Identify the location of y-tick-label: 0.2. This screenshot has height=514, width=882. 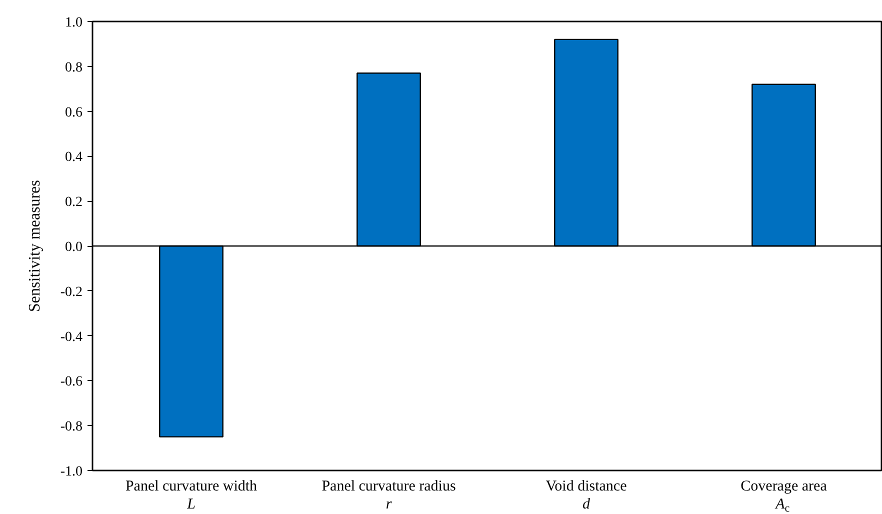
(73, 202).